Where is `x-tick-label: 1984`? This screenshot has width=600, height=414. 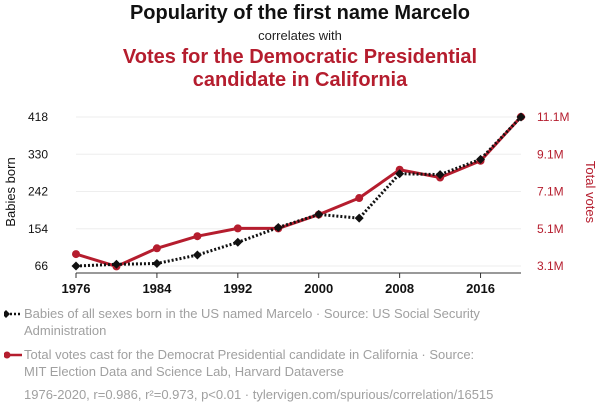
x-tick-label: 1984 is located at coordinates (157, 288).